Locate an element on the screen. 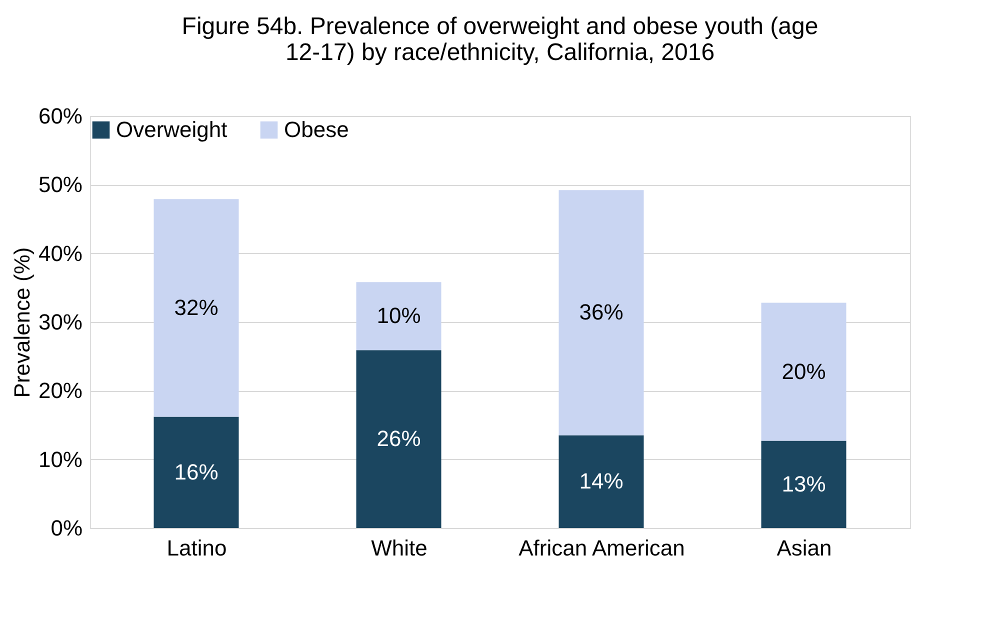 Image resolution: width=988 pixels, height=628 pixels. data-label: 36% is located at coordinates (601, 312).